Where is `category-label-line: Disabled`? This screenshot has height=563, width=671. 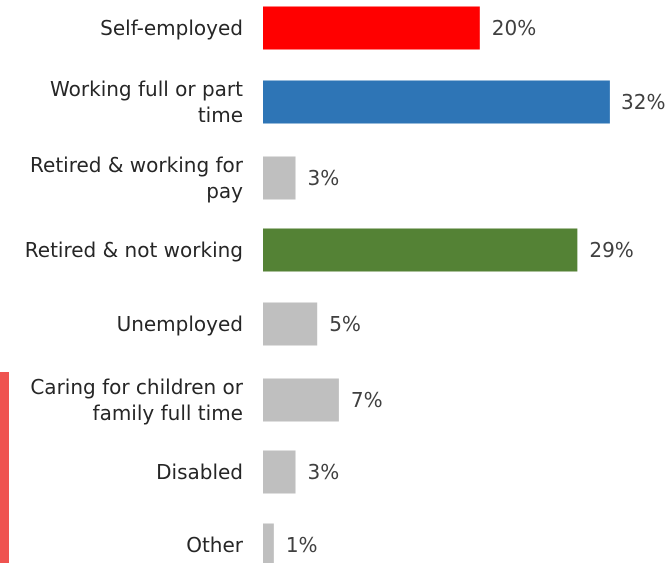 category-label-line: Disabled is located at coordinates (199, 472).